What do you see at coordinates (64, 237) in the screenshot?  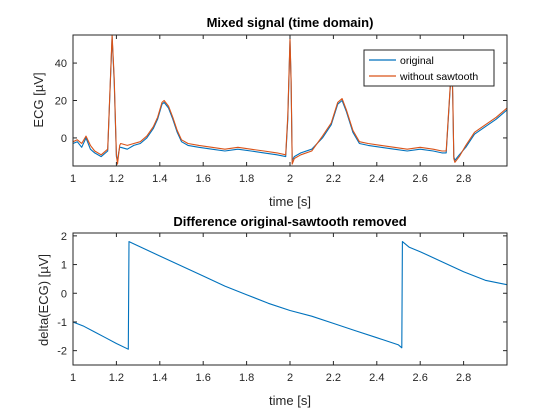 I see `bottom-ytick-label: 2` at bounding box center [64, 237].